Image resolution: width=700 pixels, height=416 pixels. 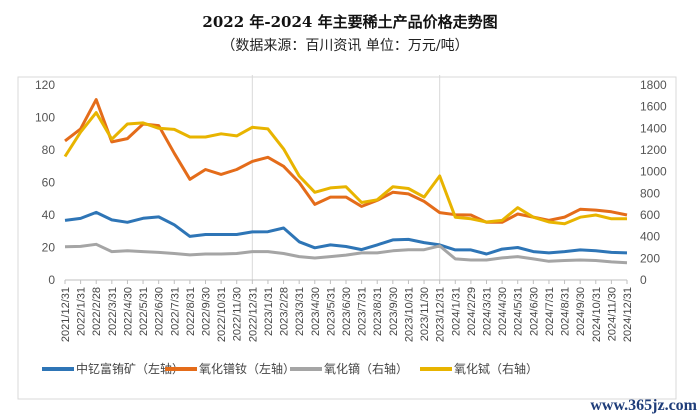 What do you see at coordinates (503, 311) in the screenshot?
I see `x-tick-label: 2024/4/30` at bounding box center [503, 311].